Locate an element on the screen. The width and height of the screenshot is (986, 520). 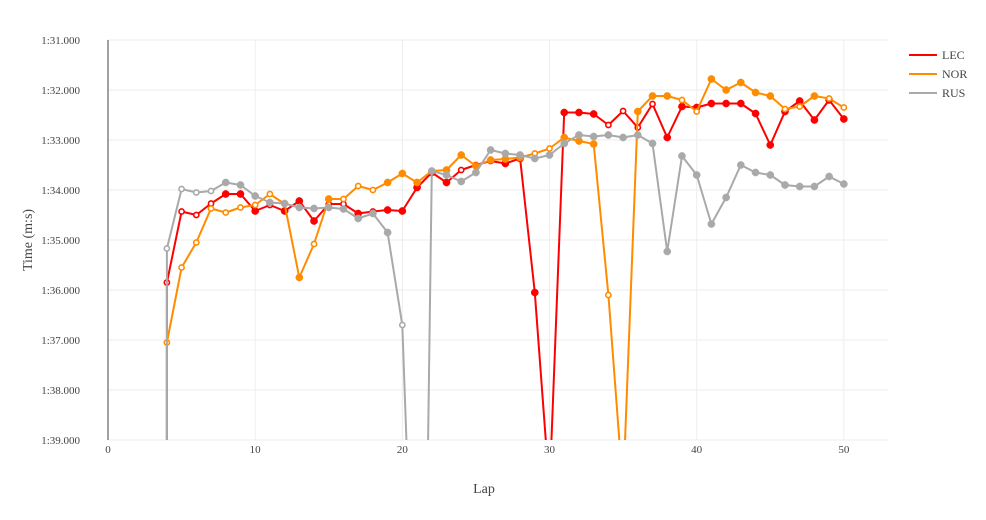
legend-item-rus: RUS is located at coordinates (937, 93).